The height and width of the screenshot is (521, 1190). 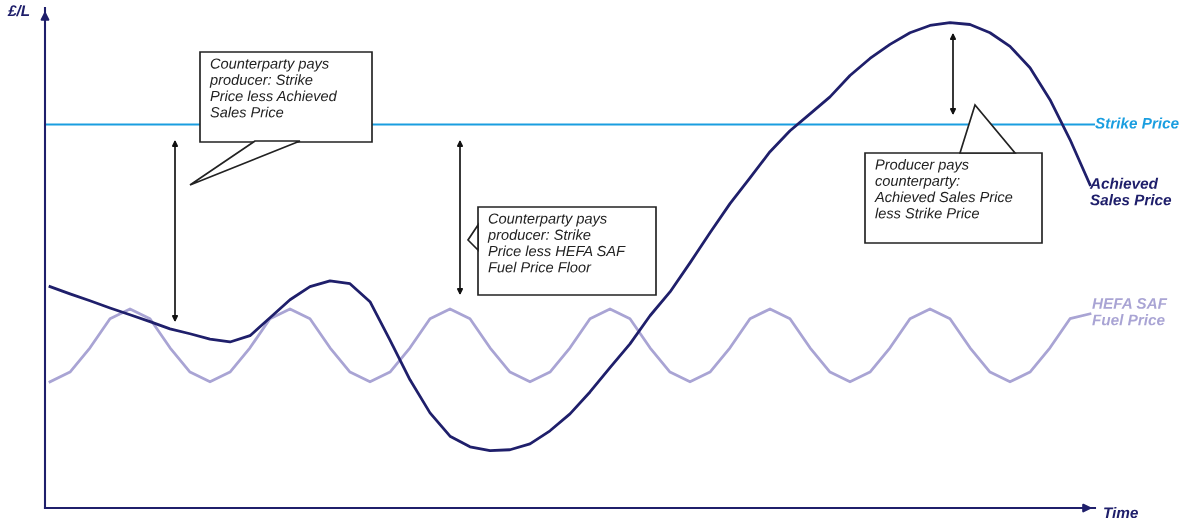 I want to click on annotation: Counterparty pays producer: Strike Price less HEFA SAF Fuel Price Floor, so click(x=556, y=243).